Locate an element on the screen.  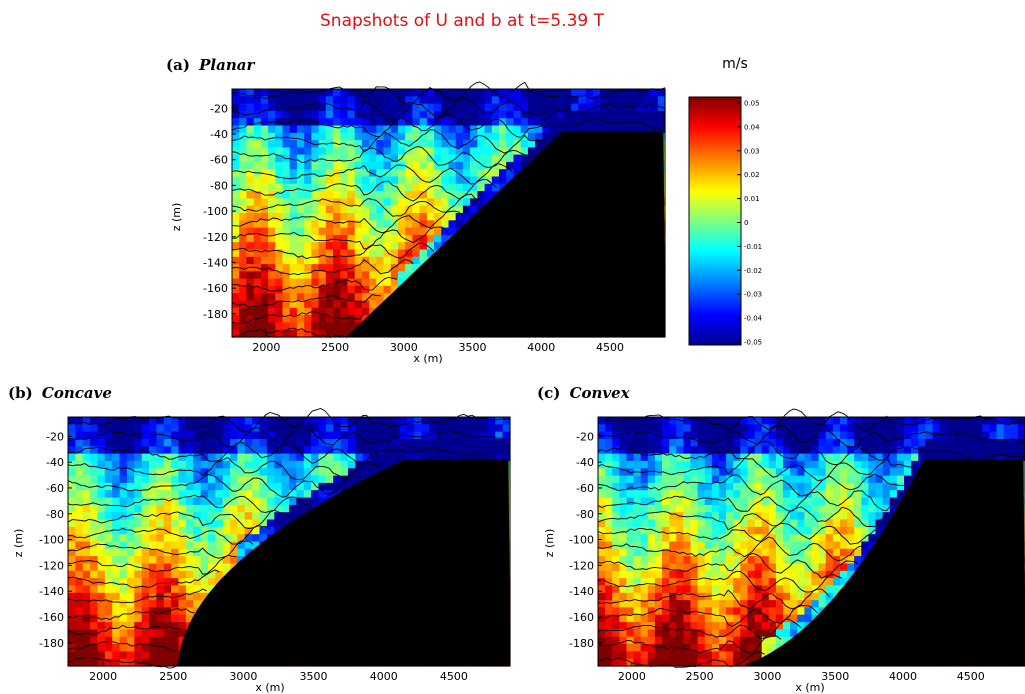
density-contour is located at coordinates (390, 141).